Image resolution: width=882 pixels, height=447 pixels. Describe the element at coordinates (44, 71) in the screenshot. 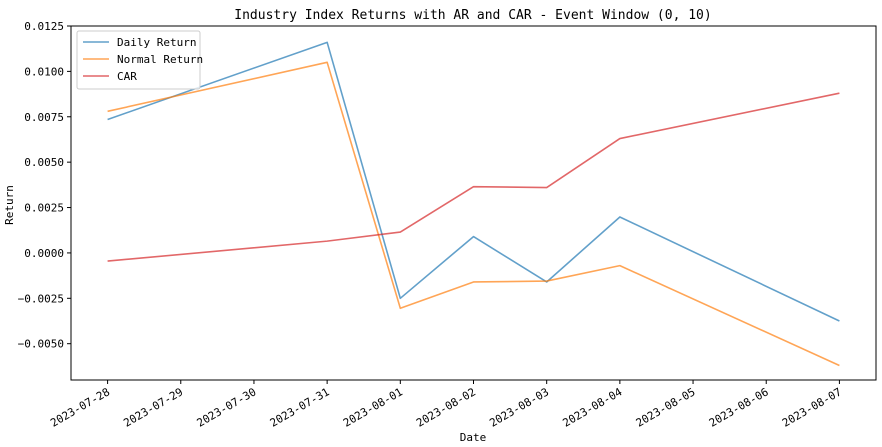

I see `y-tick-label: 0.0100` at that location.